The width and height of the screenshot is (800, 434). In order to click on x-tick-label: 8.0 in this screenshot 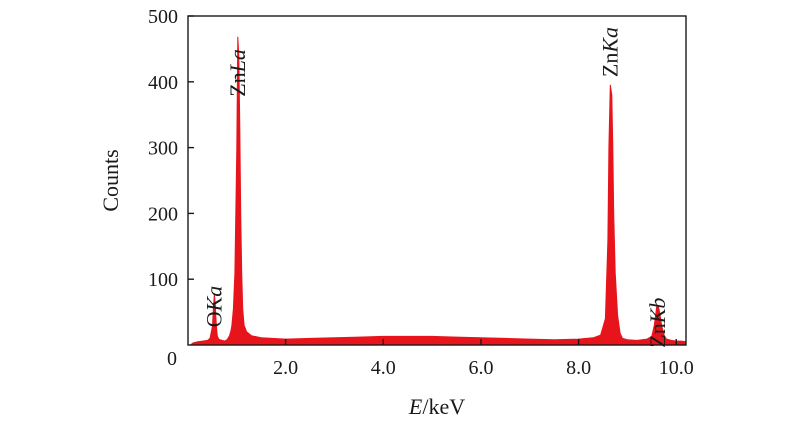, I will do `click(578, 368)`.